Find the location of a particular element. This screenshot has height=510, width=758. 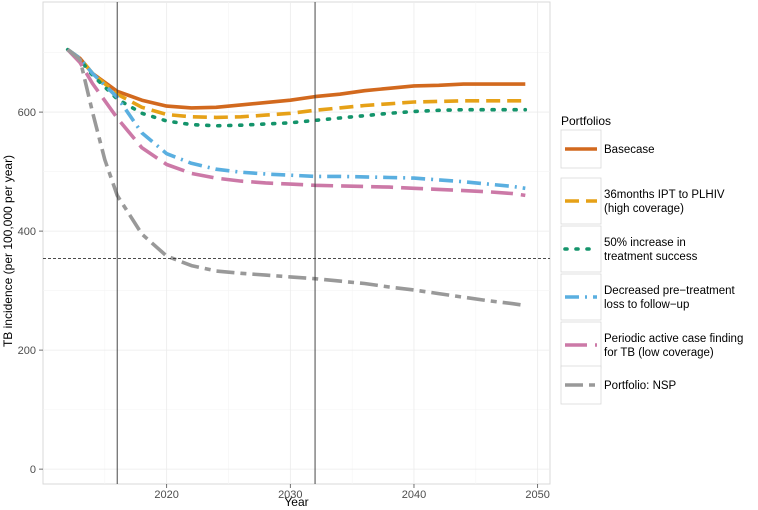

legend-label-4: for TB (low coverage) is located at coordinates (659, 353).